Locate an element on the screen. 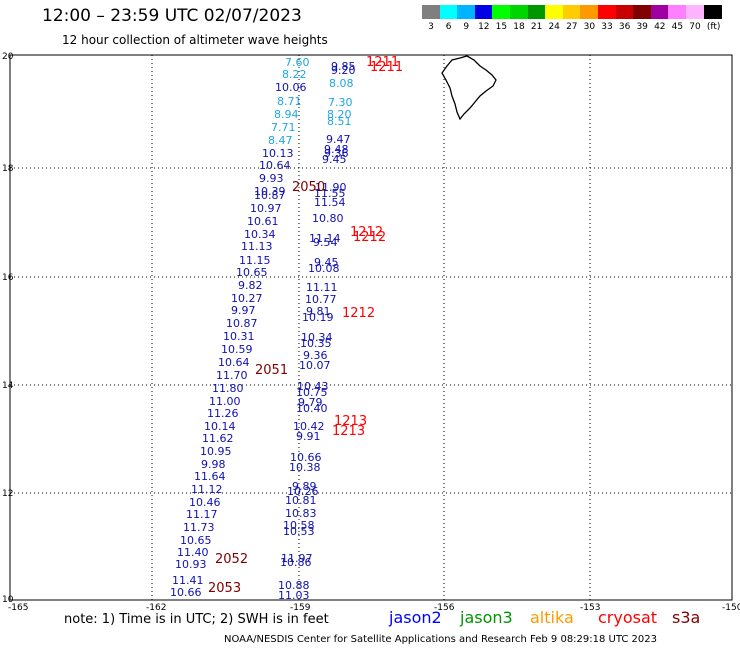 The width and height of the screenshot is (740, 650). wave-height-value: 11.12 is located at coordinates (207, 489).